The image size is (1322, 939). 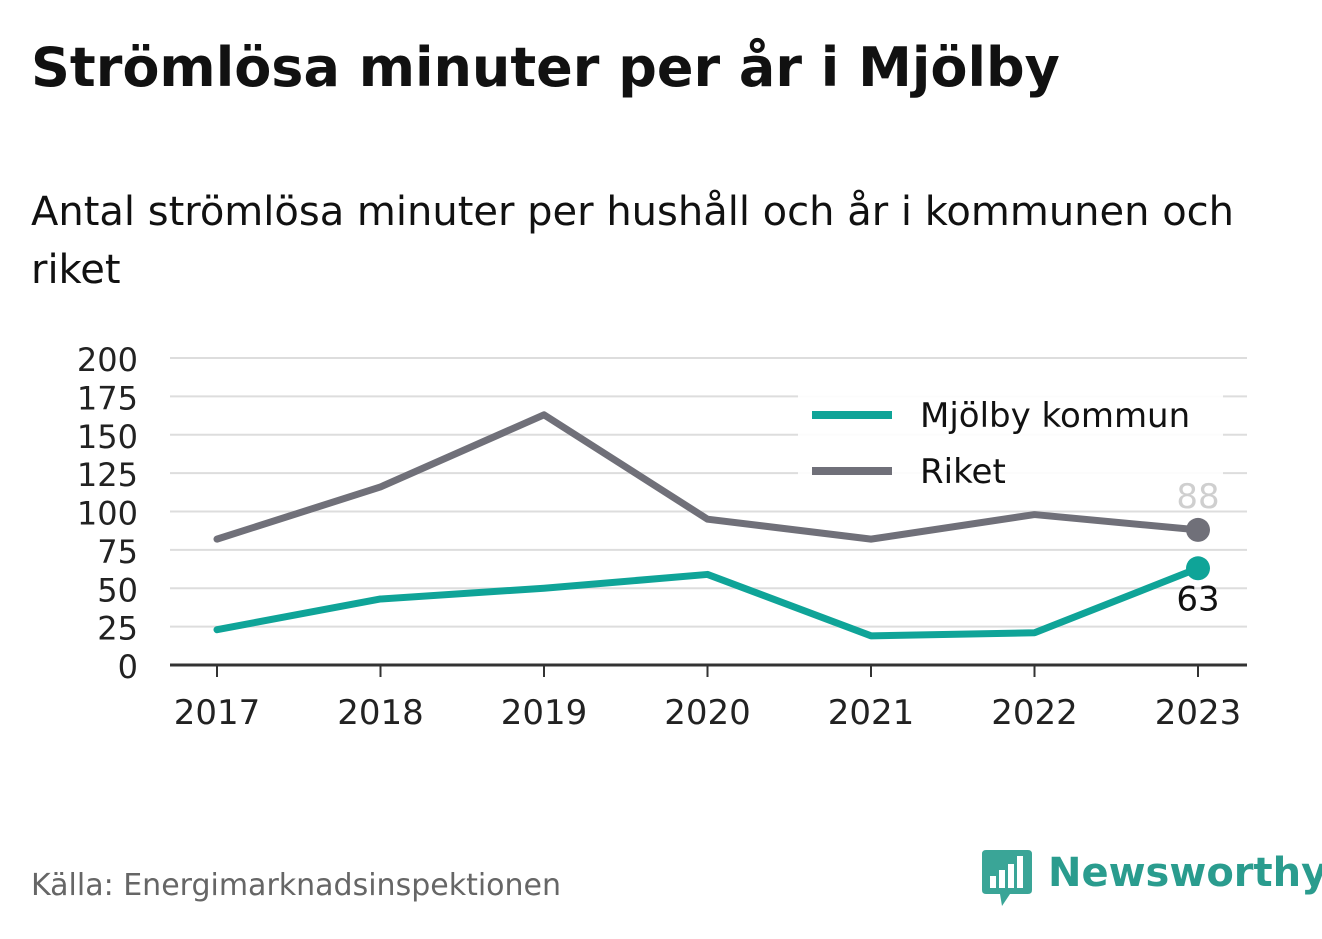 I want to click on x-axis: 2017 2018 2019 2020 2021 2022 2023, so click(x=708, y=698).